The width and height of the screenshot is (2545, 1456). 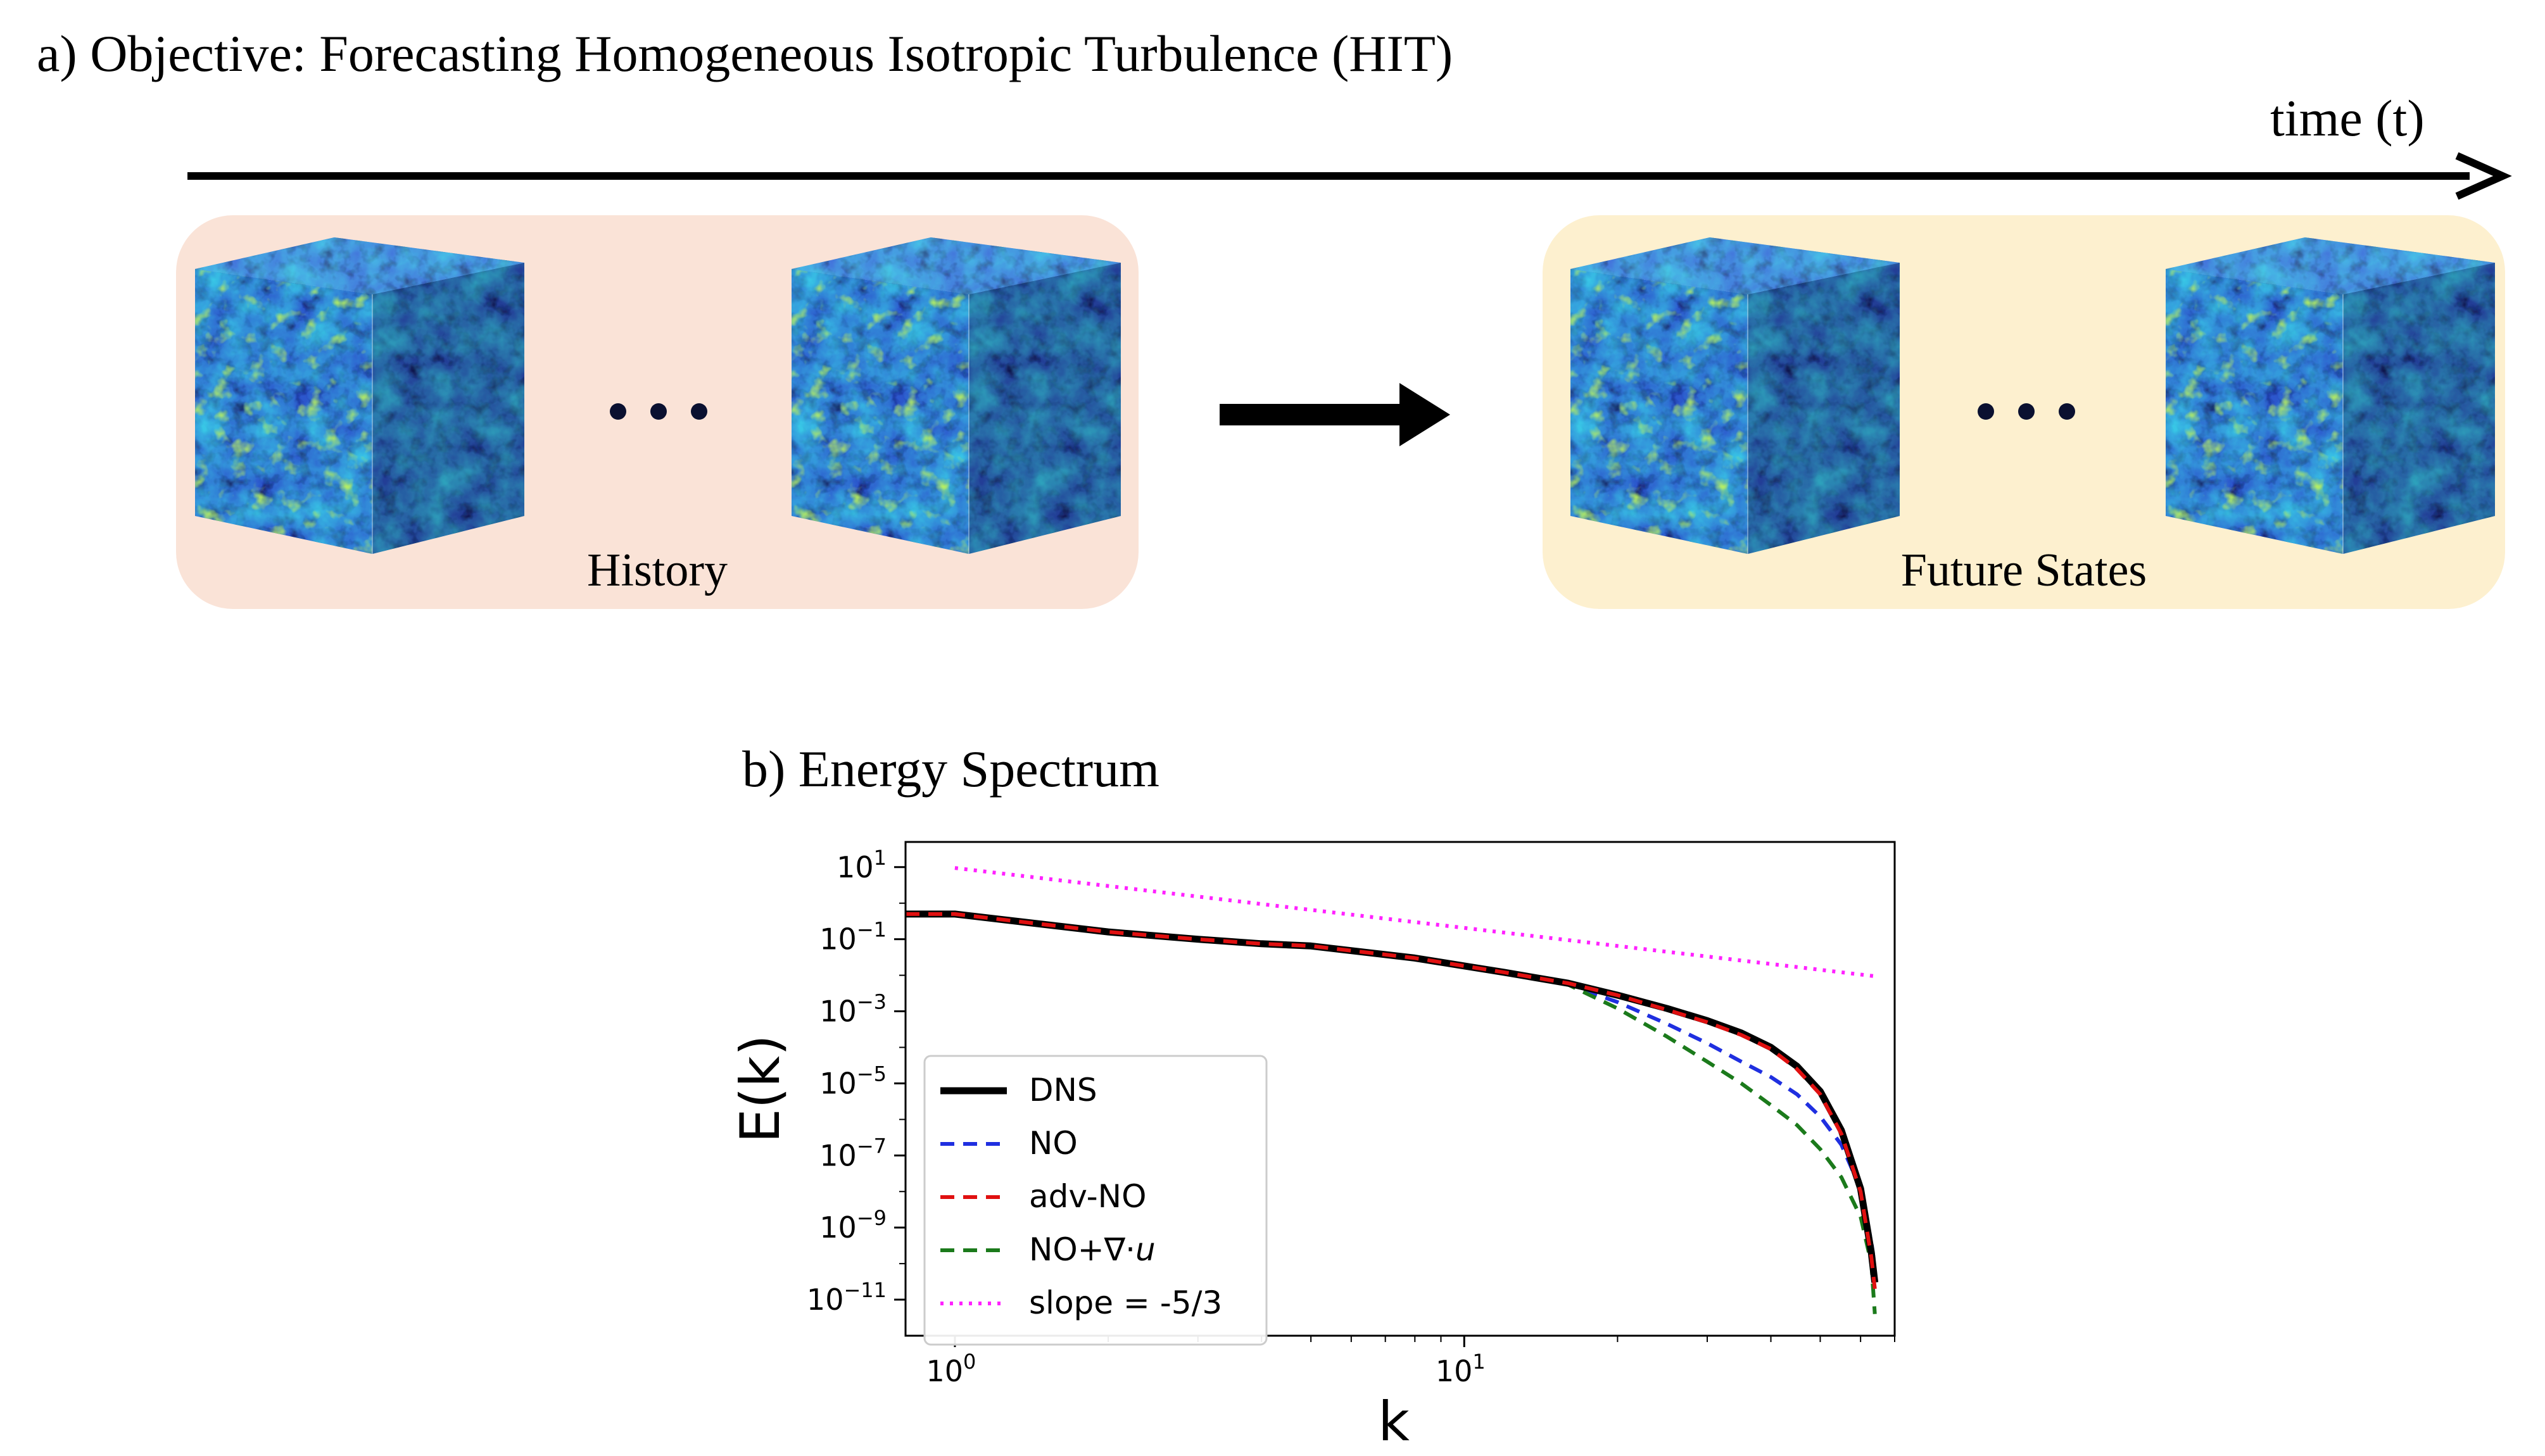 What do you see at coordinates (1087, 1196) in the screenshot?
I see `legend-label: adv-NO` at bounding box center [1087, 1196].